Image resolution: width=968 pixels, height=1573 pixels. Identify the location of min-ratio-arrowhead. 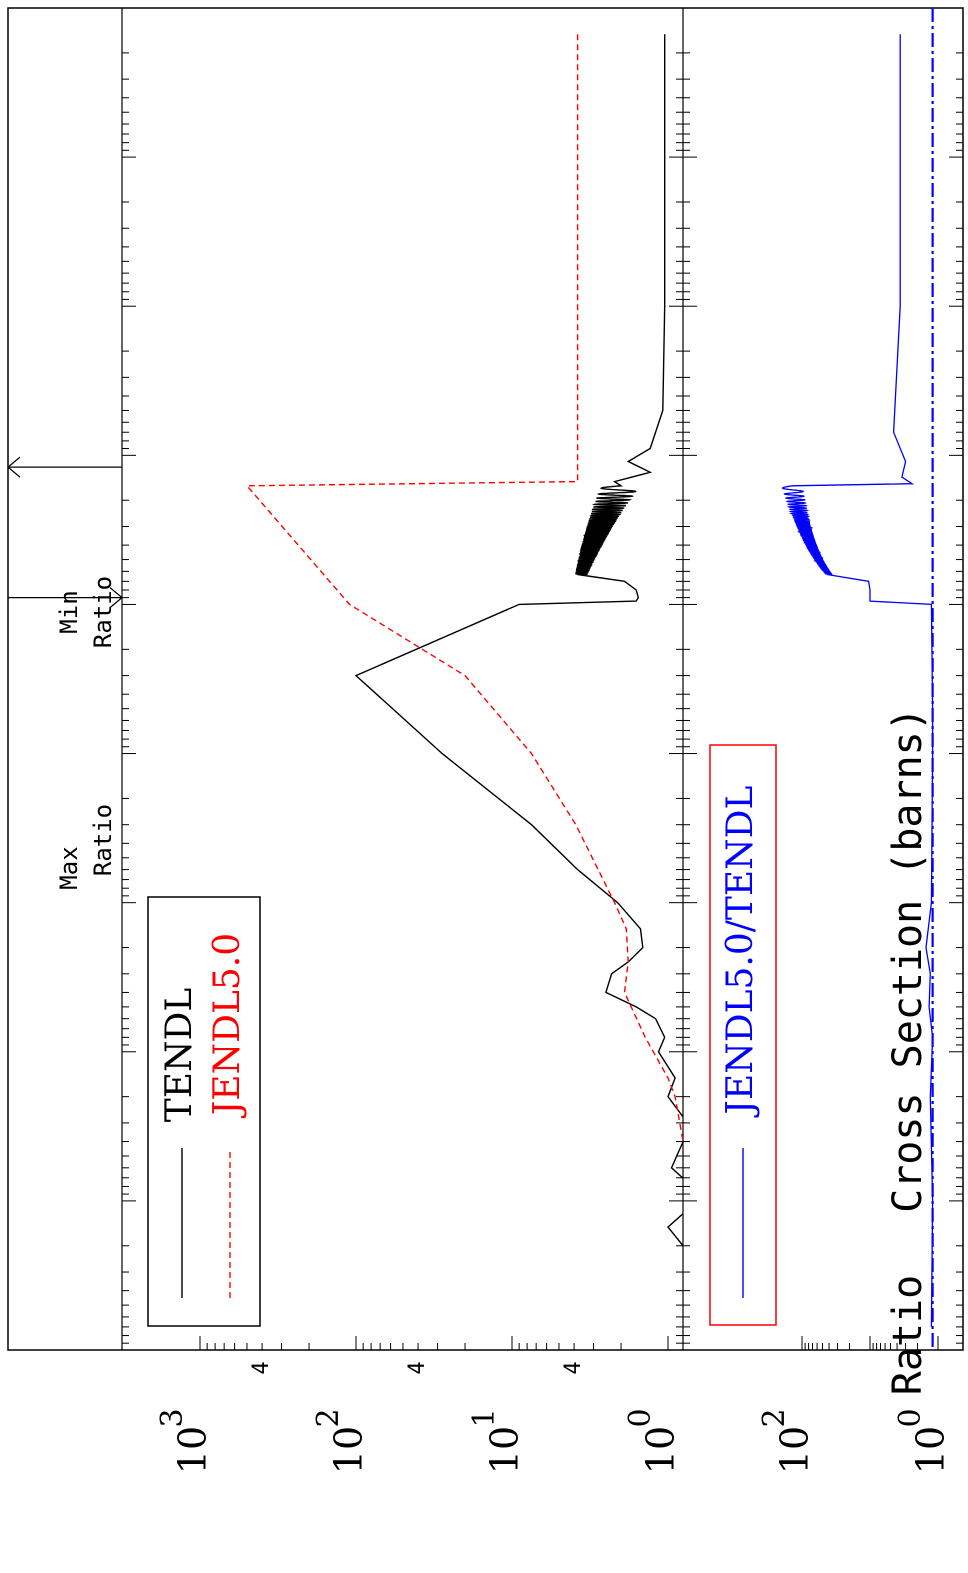
(116, 598).